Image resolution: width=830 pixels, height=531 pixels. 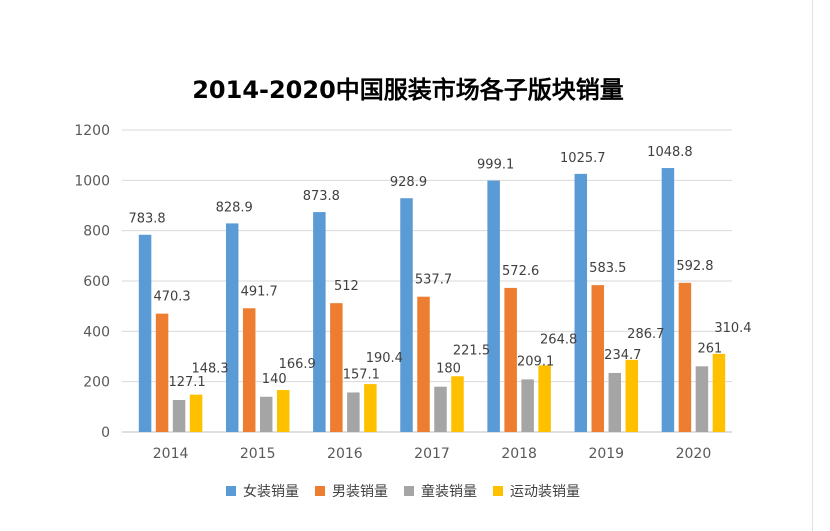 What do you see at coordinates (361, 374) in the screenshot?
I see `data-label: 157.1` at bounding box center [361, 374].